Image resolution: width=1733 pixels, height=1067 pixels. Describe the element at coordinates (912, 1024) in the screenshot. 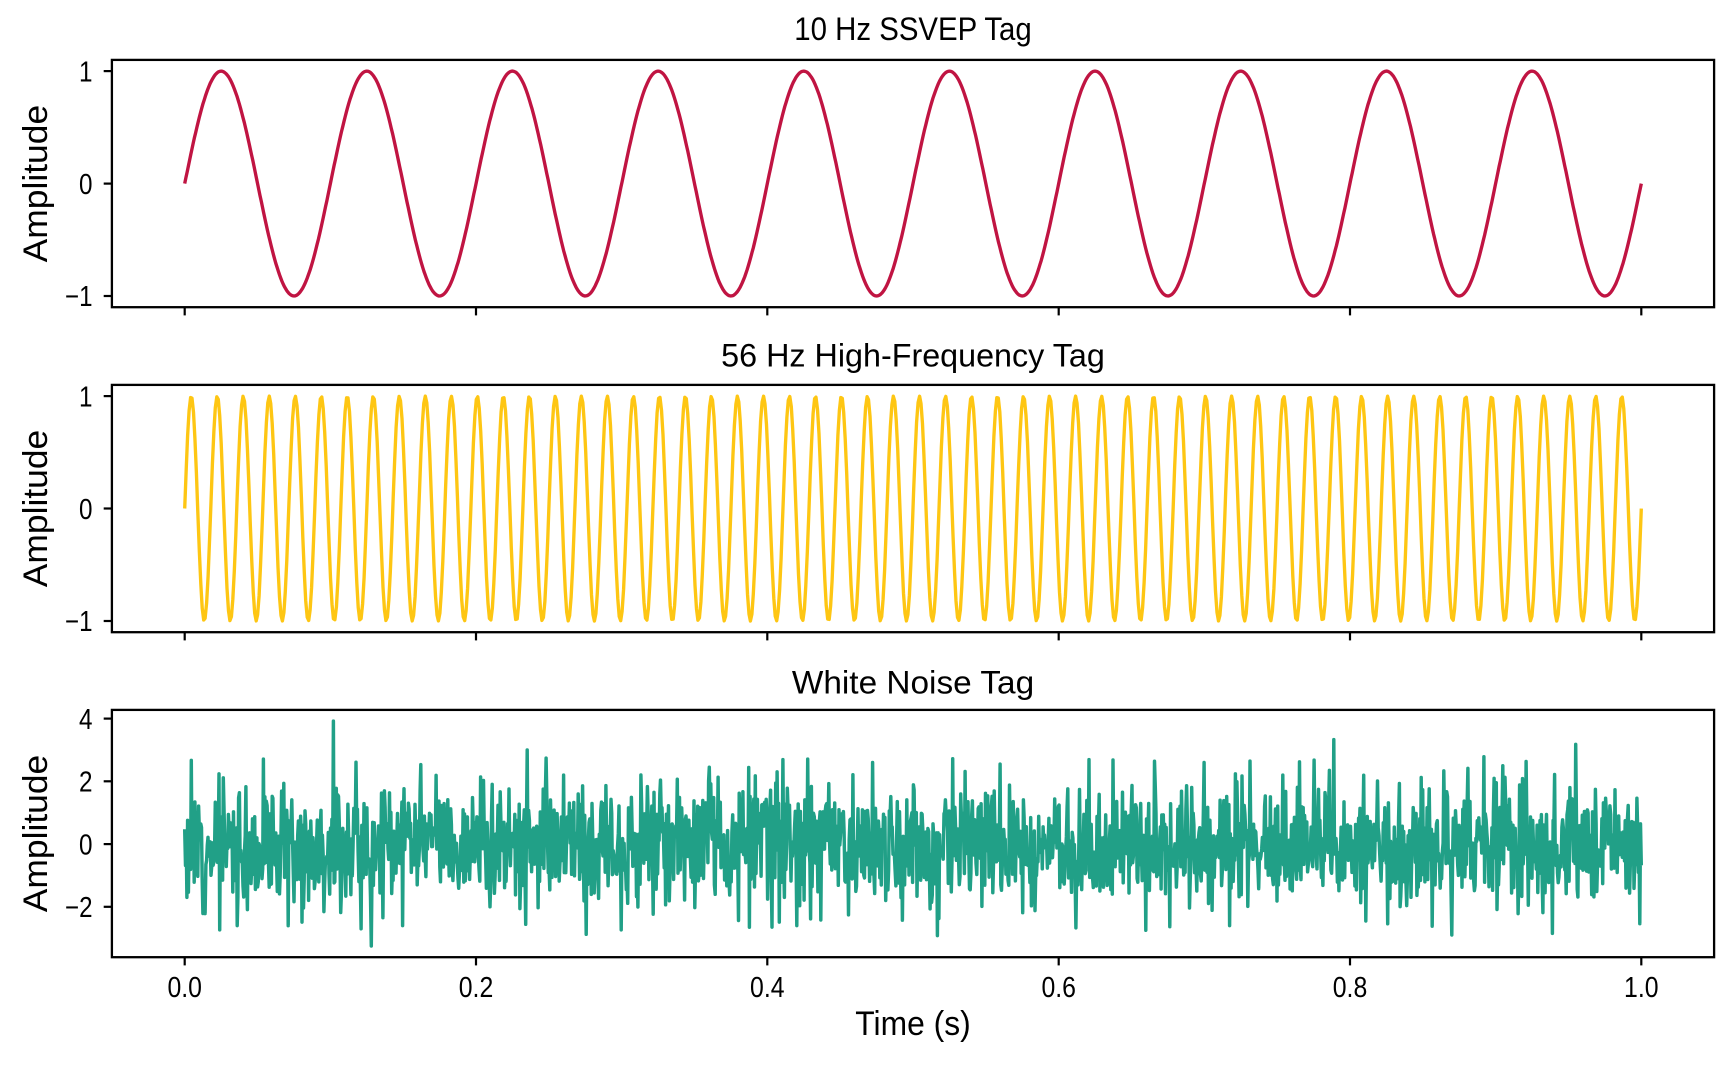

I see `svg-text: Time (s)` at that location.